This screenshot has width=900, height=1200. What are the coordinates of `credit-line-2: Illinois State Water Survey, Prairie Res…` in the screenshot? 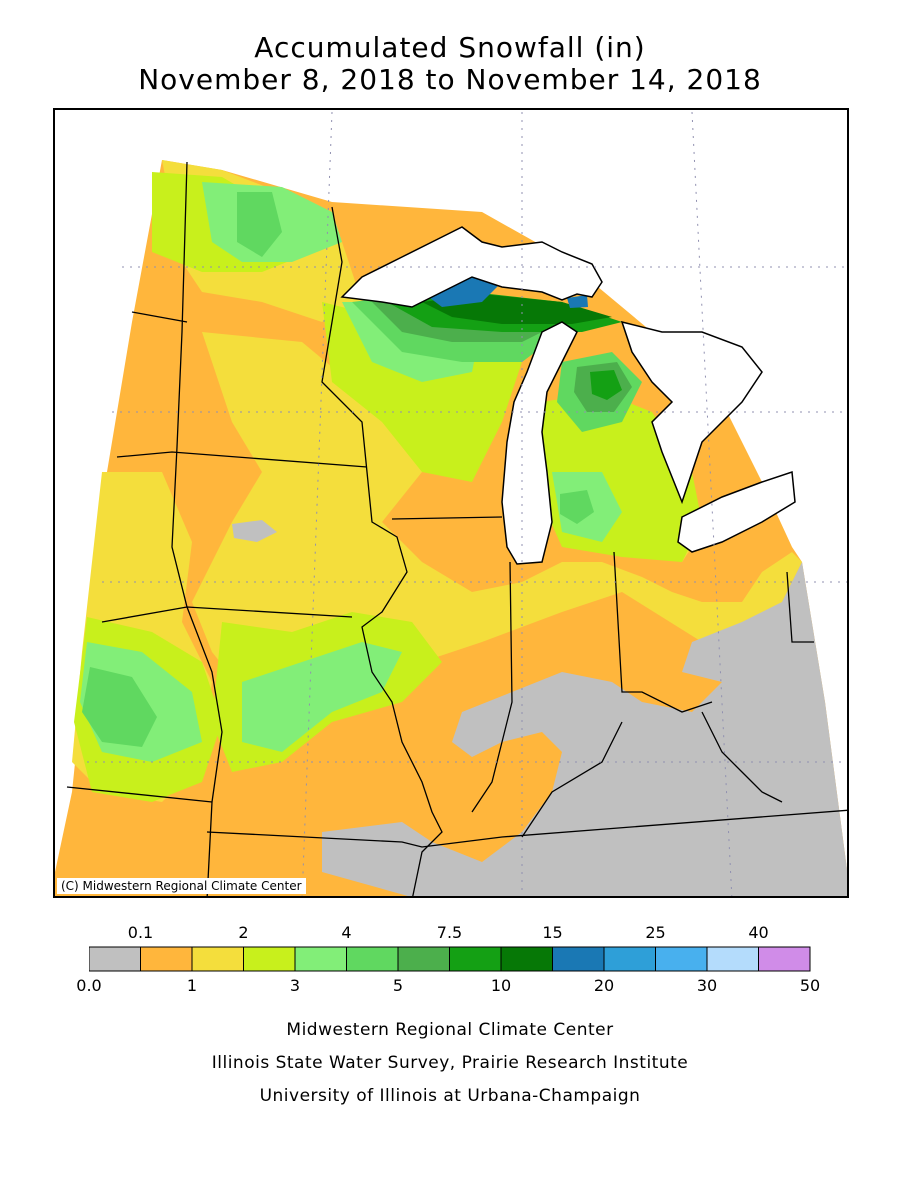 It's located at (450, 1063).